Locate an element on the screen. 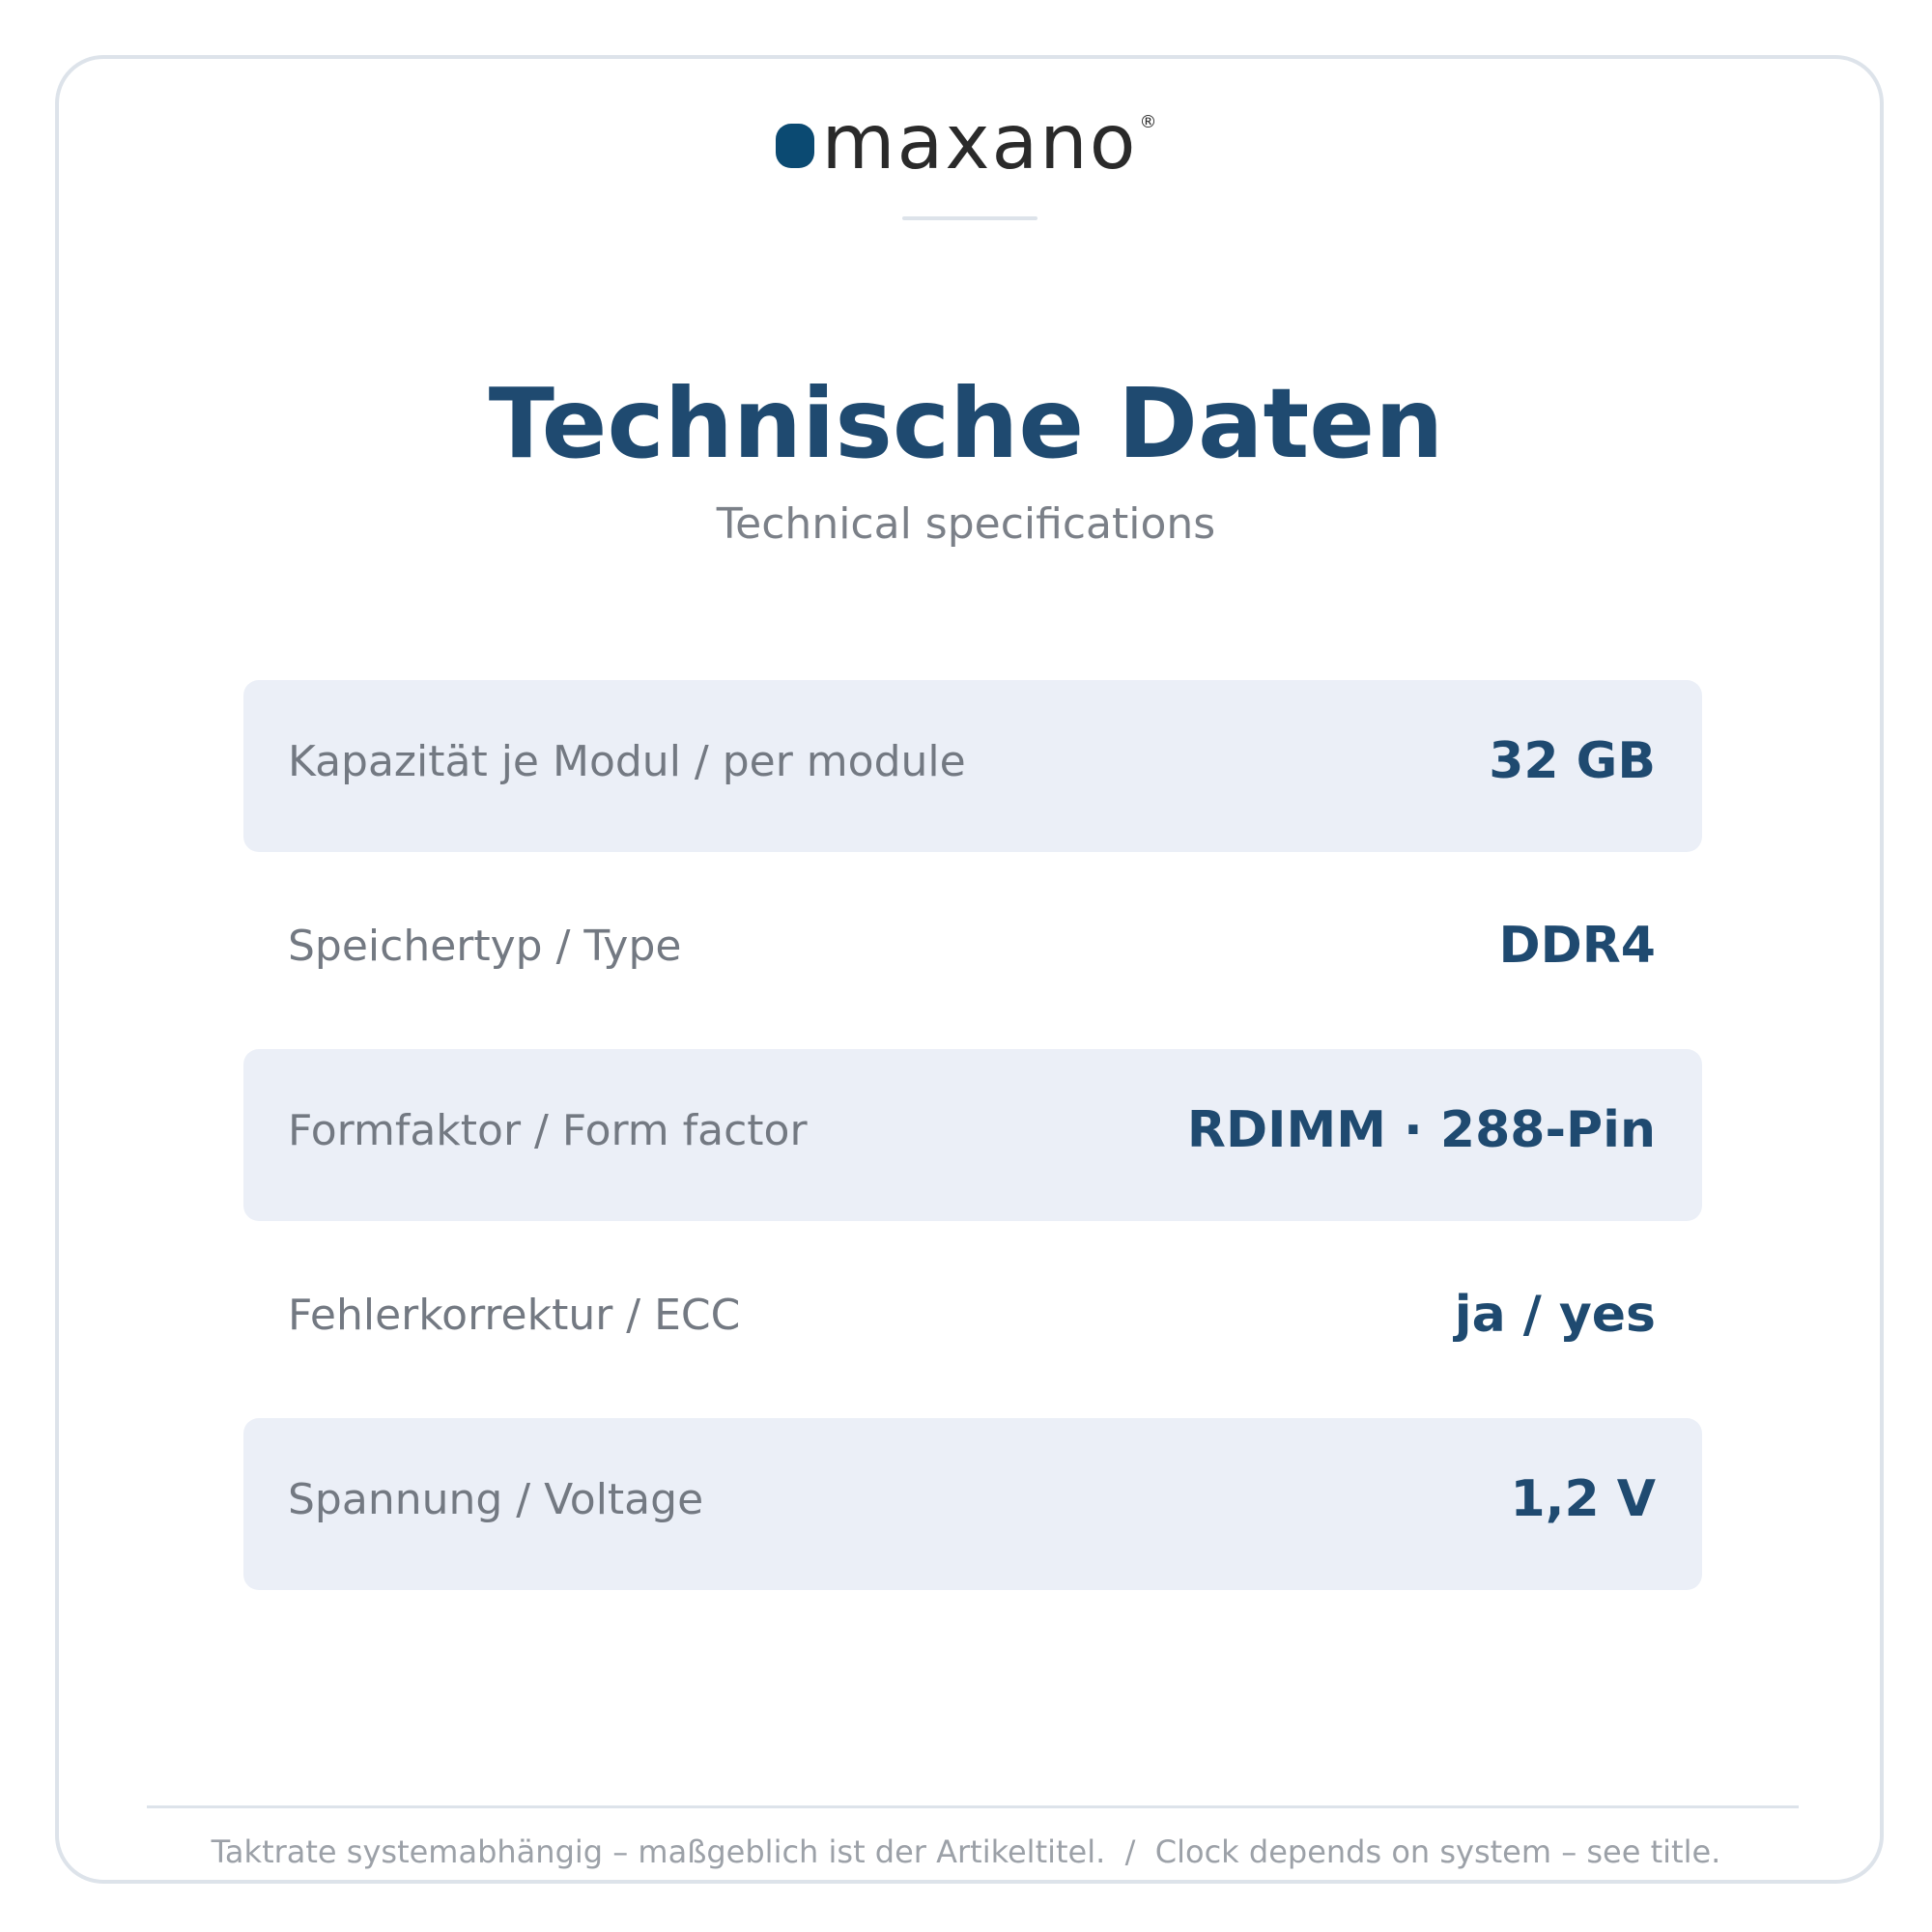 The image size is (1932, 1932). logo-dot-icon is located at coordinates (794, 146).